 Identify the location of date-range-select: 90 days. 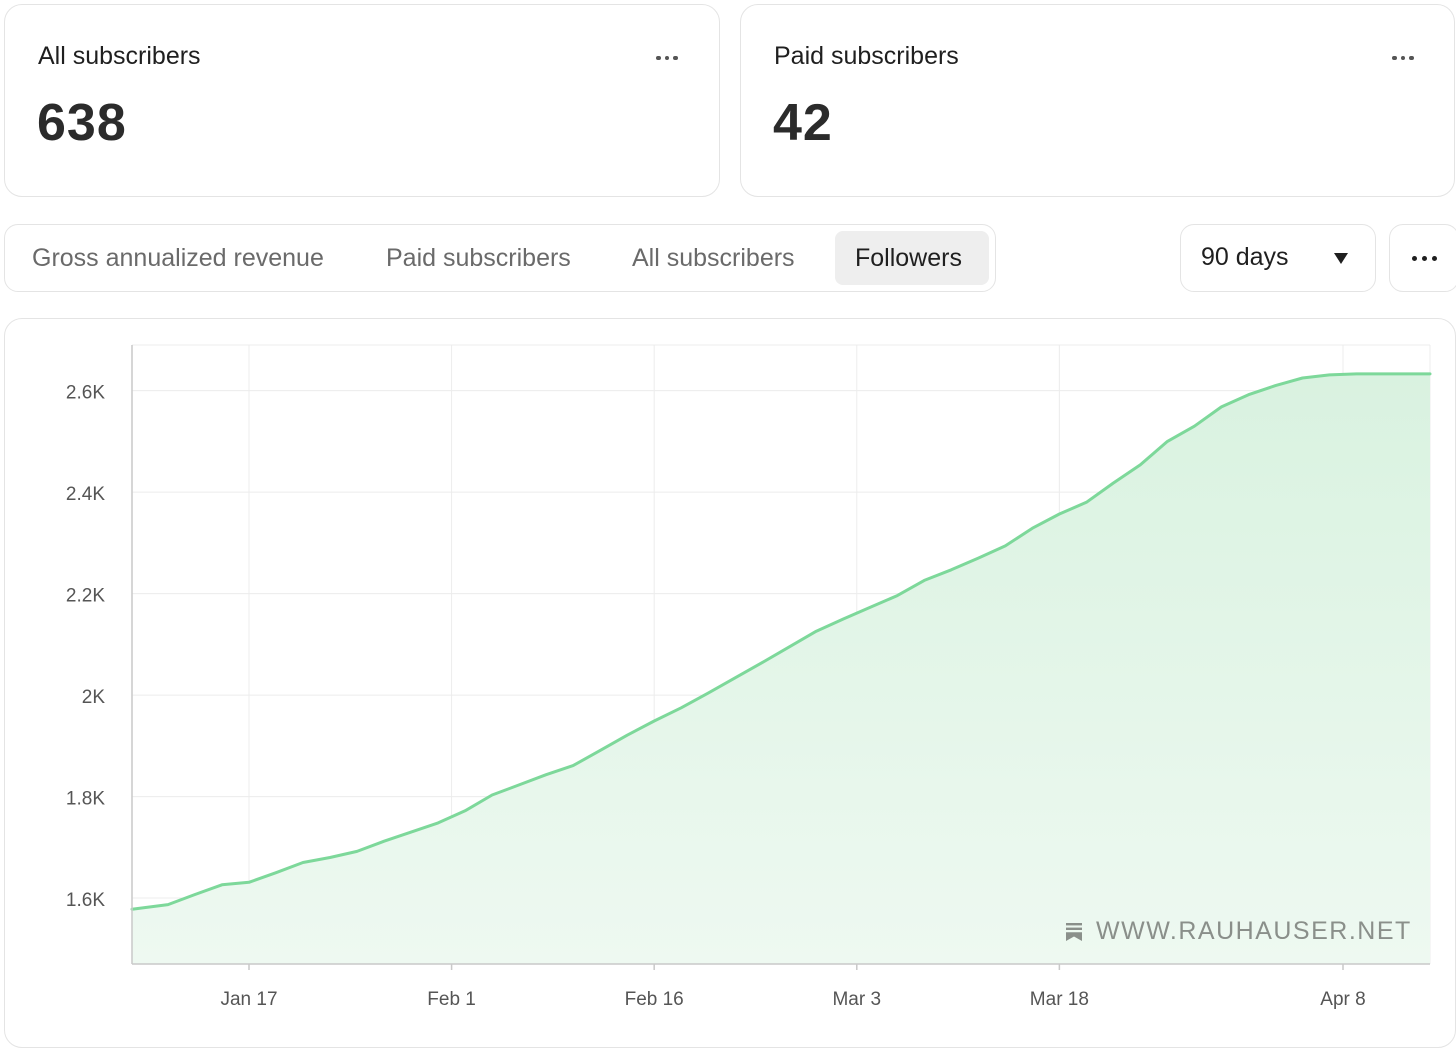
(1278, 258).